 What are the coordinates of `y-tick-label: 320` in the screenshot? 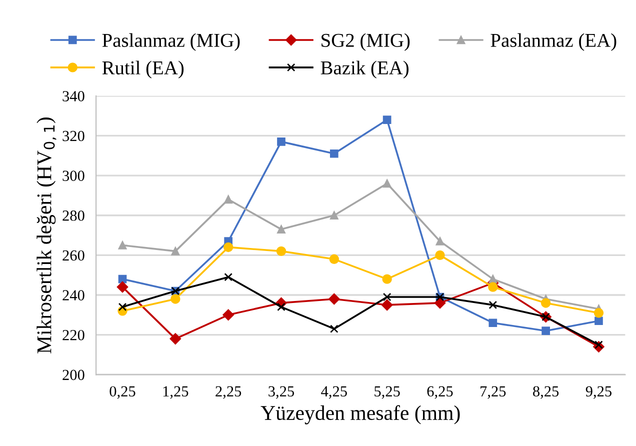 It's located at (73, 136).